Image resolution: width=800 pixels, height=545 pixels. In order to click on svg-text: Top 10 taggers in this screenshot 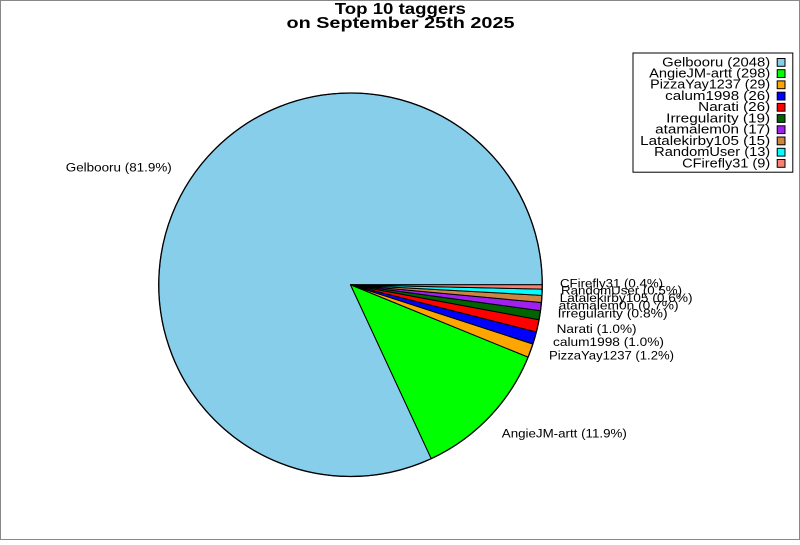, I will do `click(400, 9)`.